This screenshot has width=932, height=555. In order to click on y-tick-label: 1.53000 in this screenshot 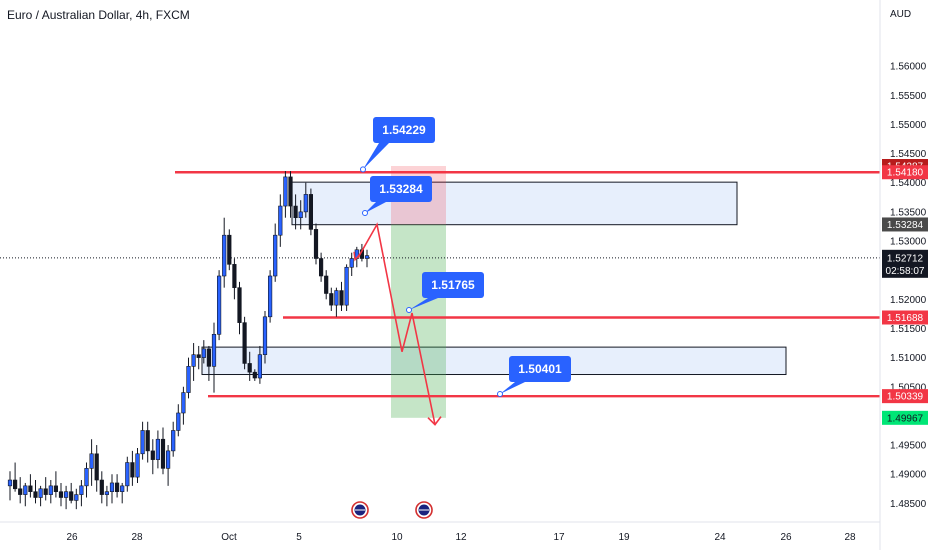, I will do `click(908, 242)`.